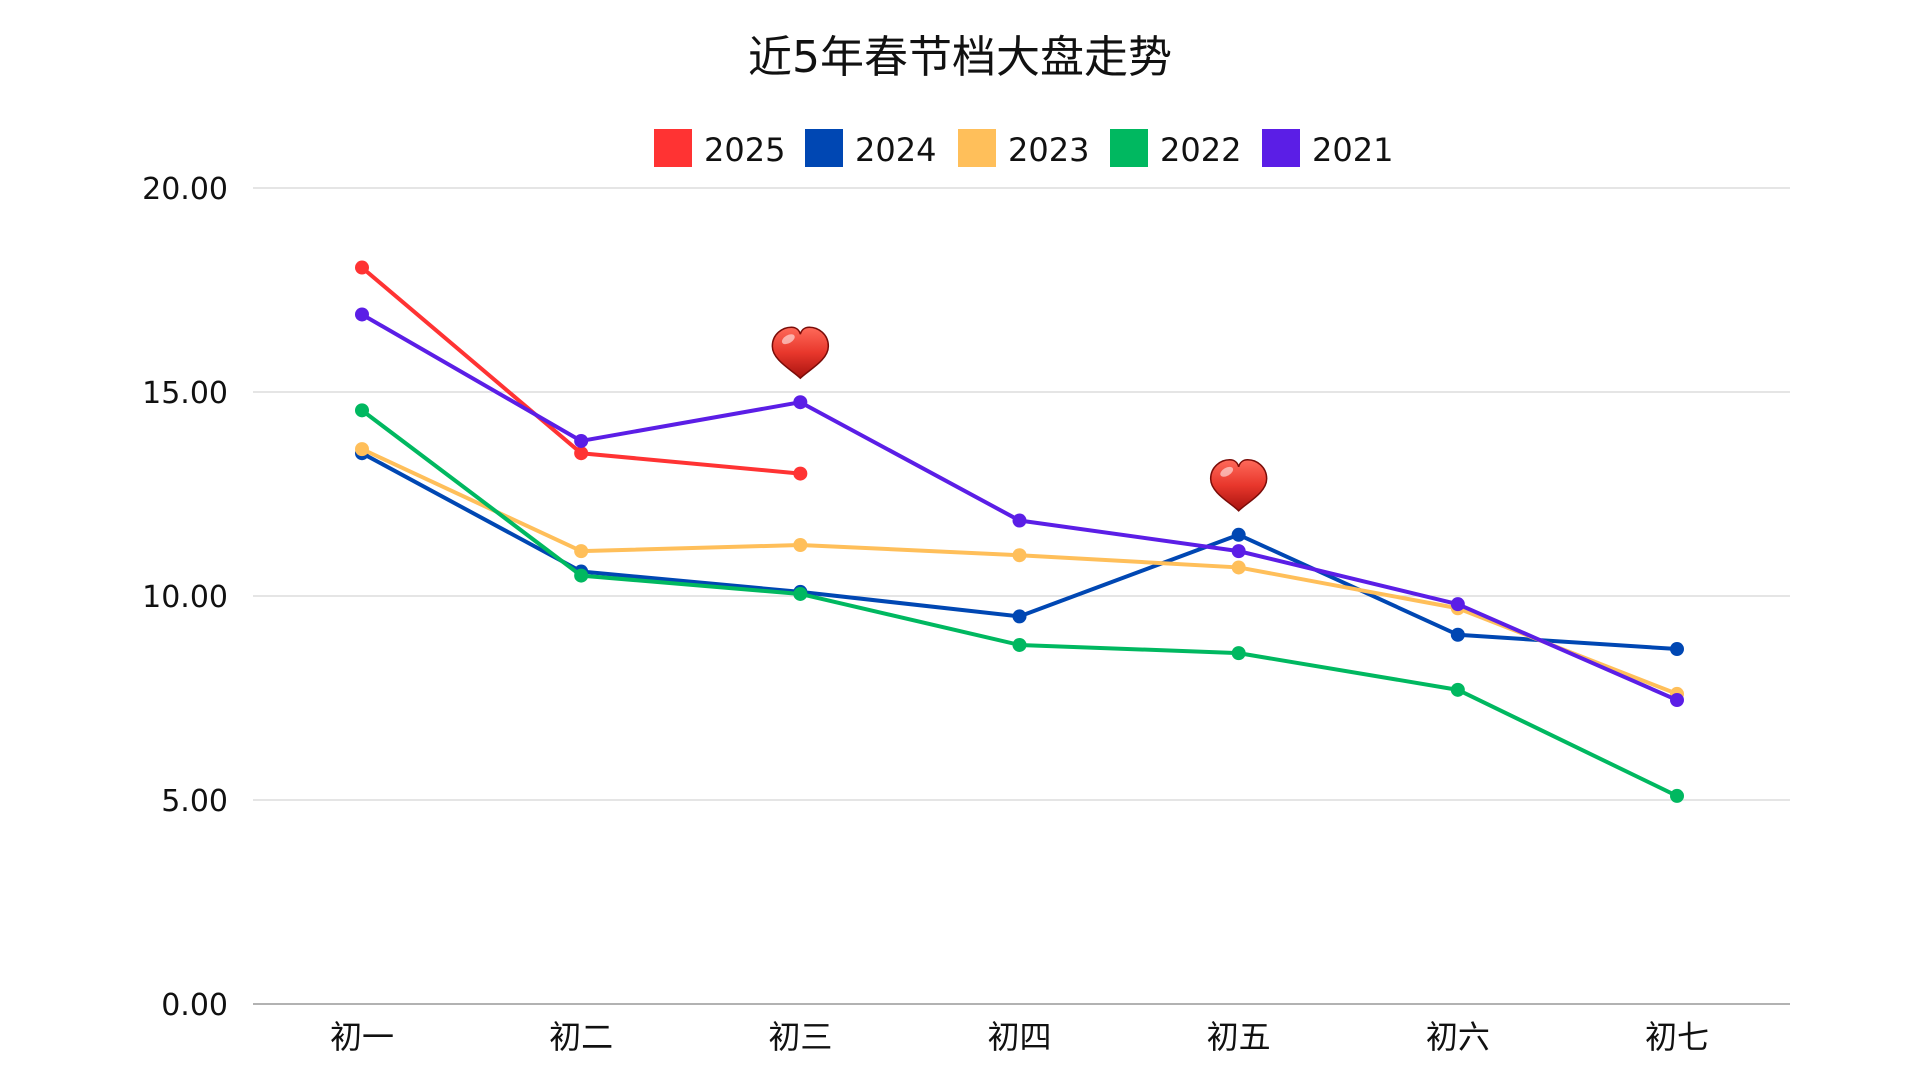 The image size is (1920, 1080). I want to click on y-tick-label: 5.00, so click(194, 801).